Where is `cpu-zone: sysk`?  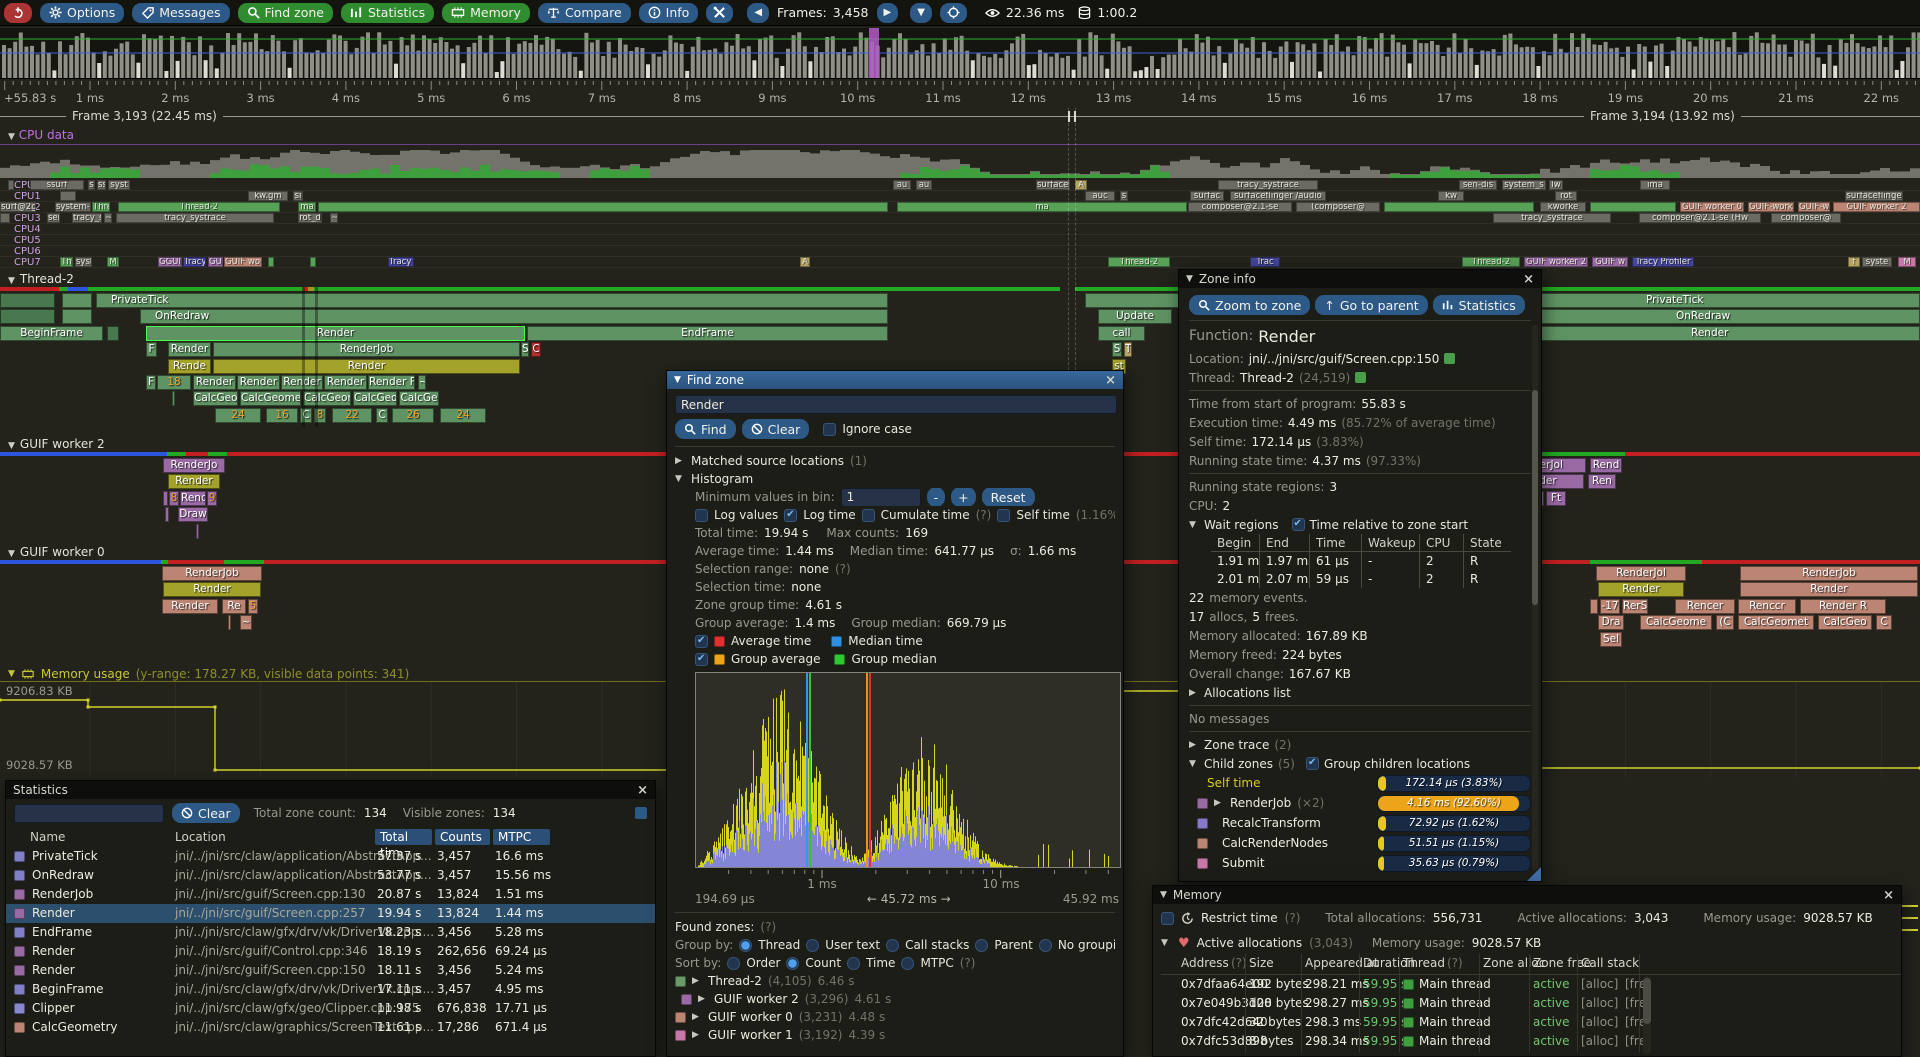 cpu-zone: sysk is located at coordinates (83, 262).